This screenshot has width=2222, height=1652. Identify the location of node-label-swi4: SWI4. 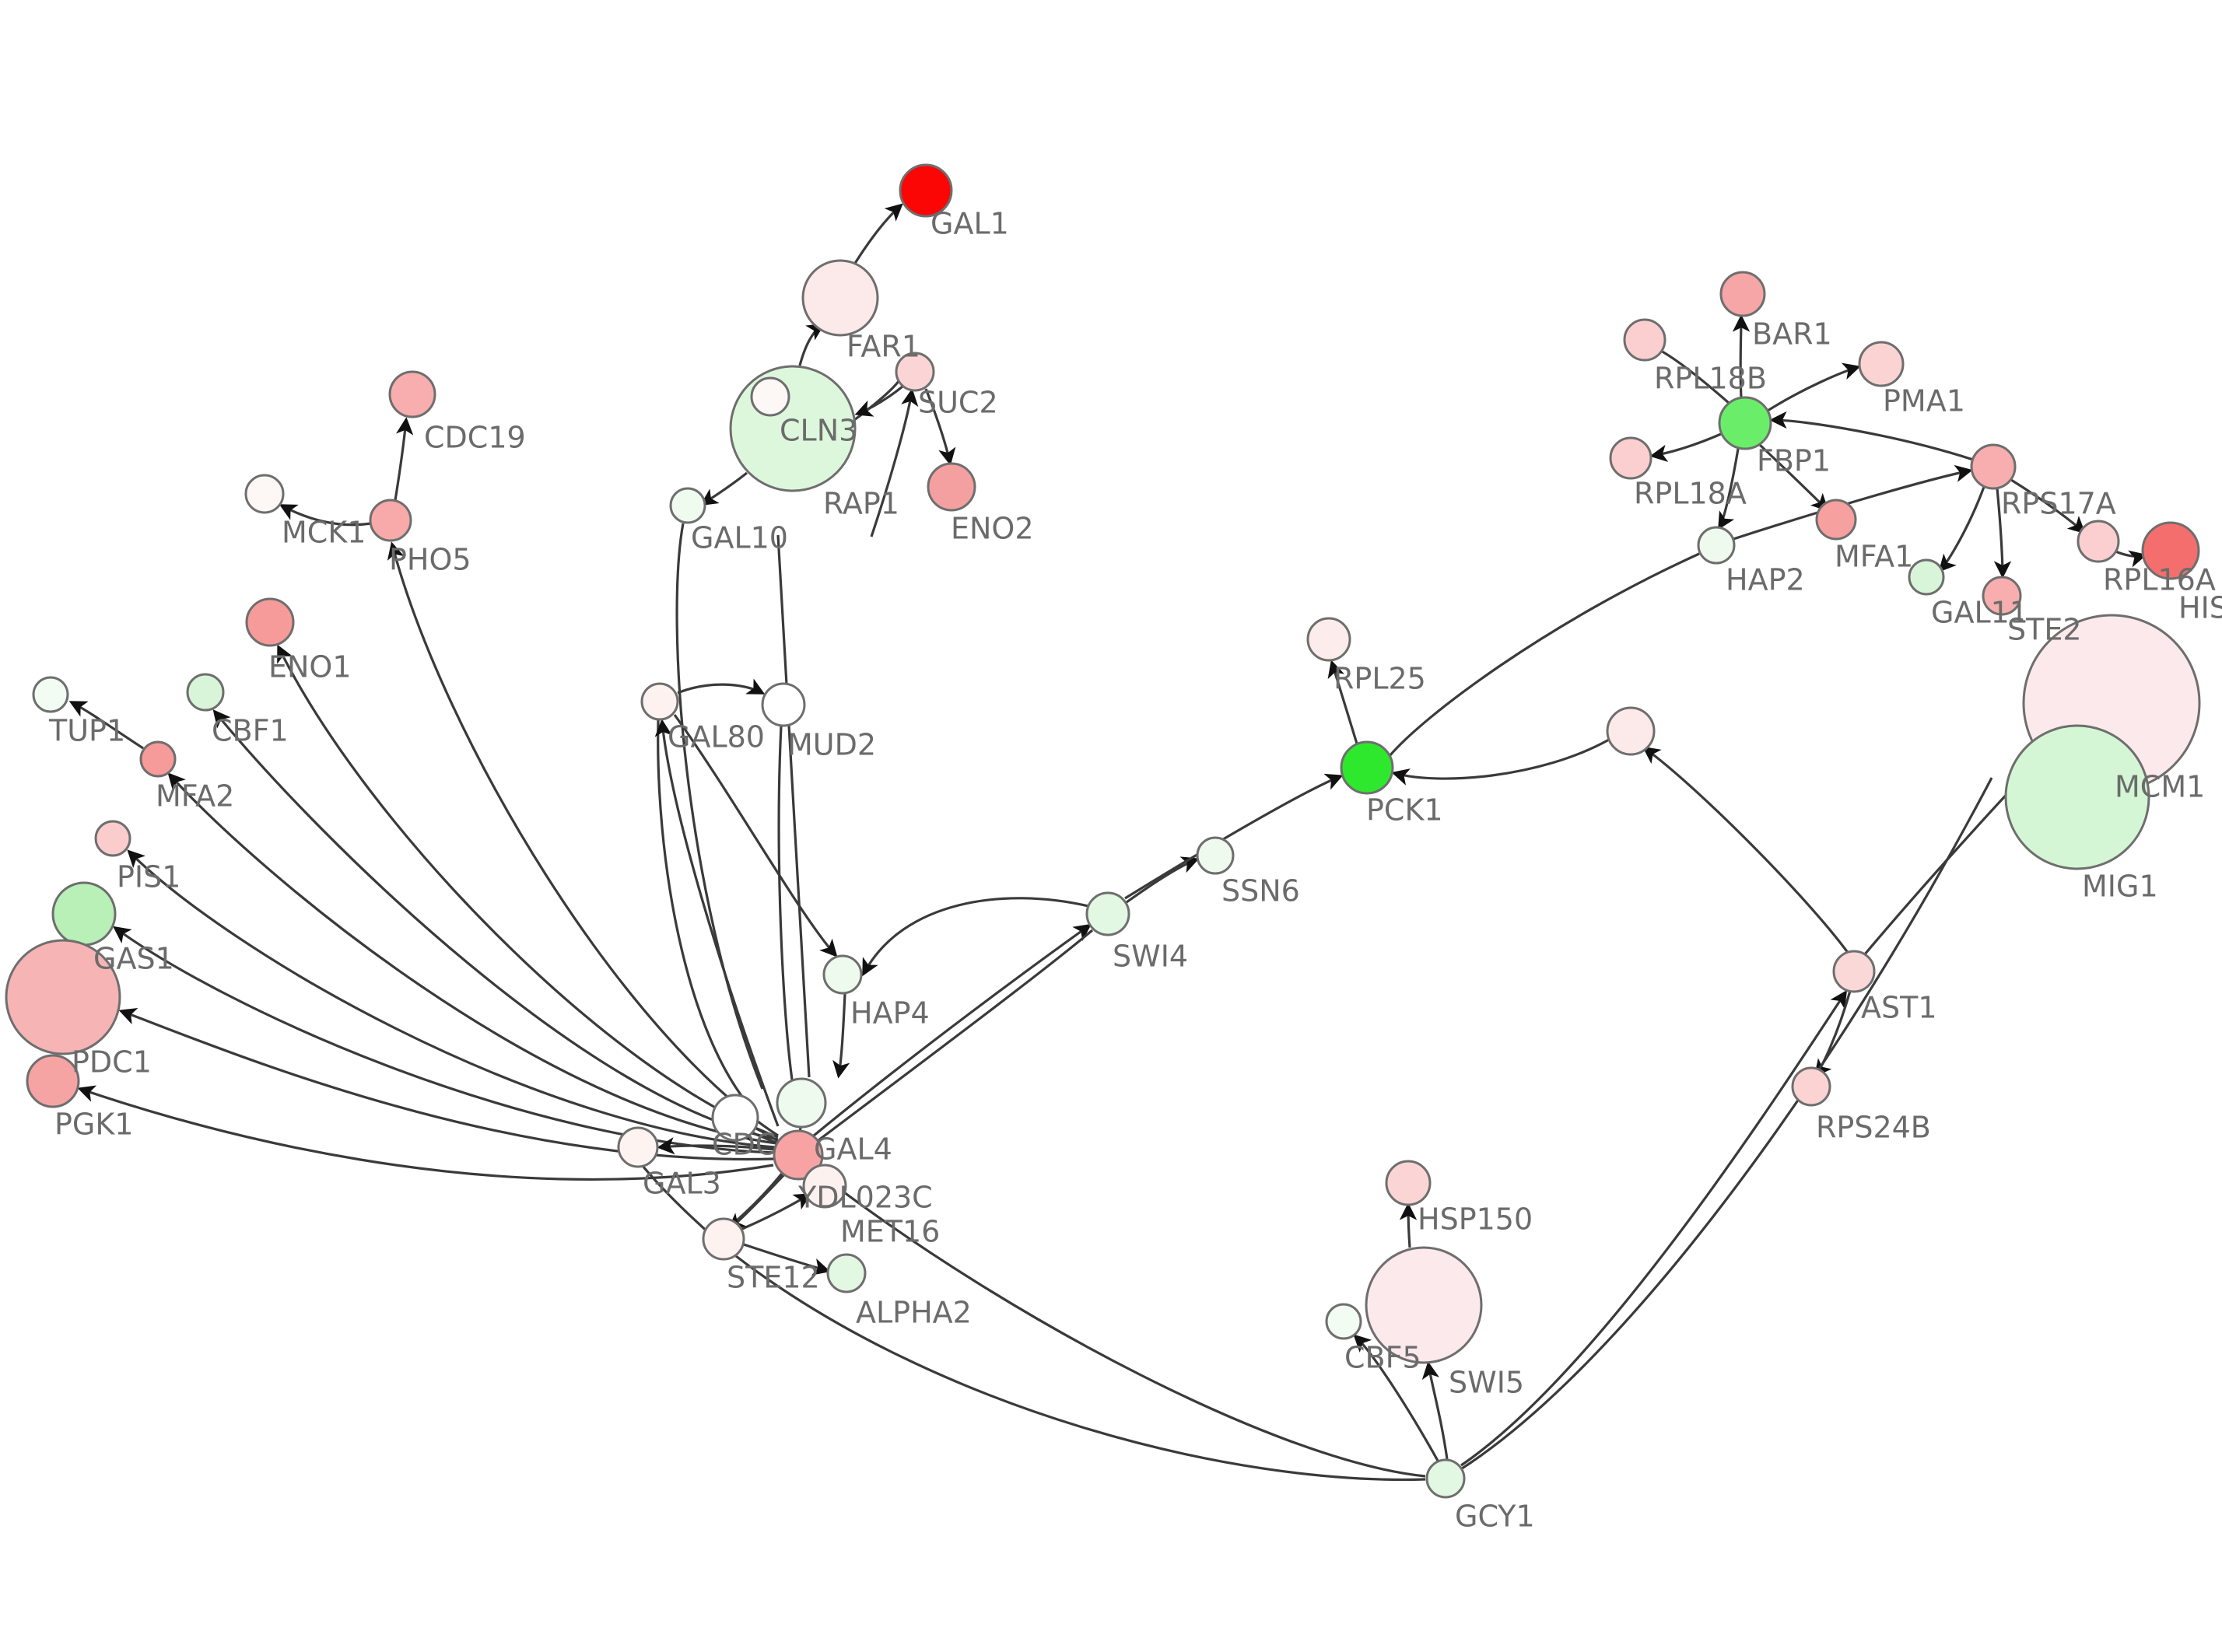
(1150, 957).